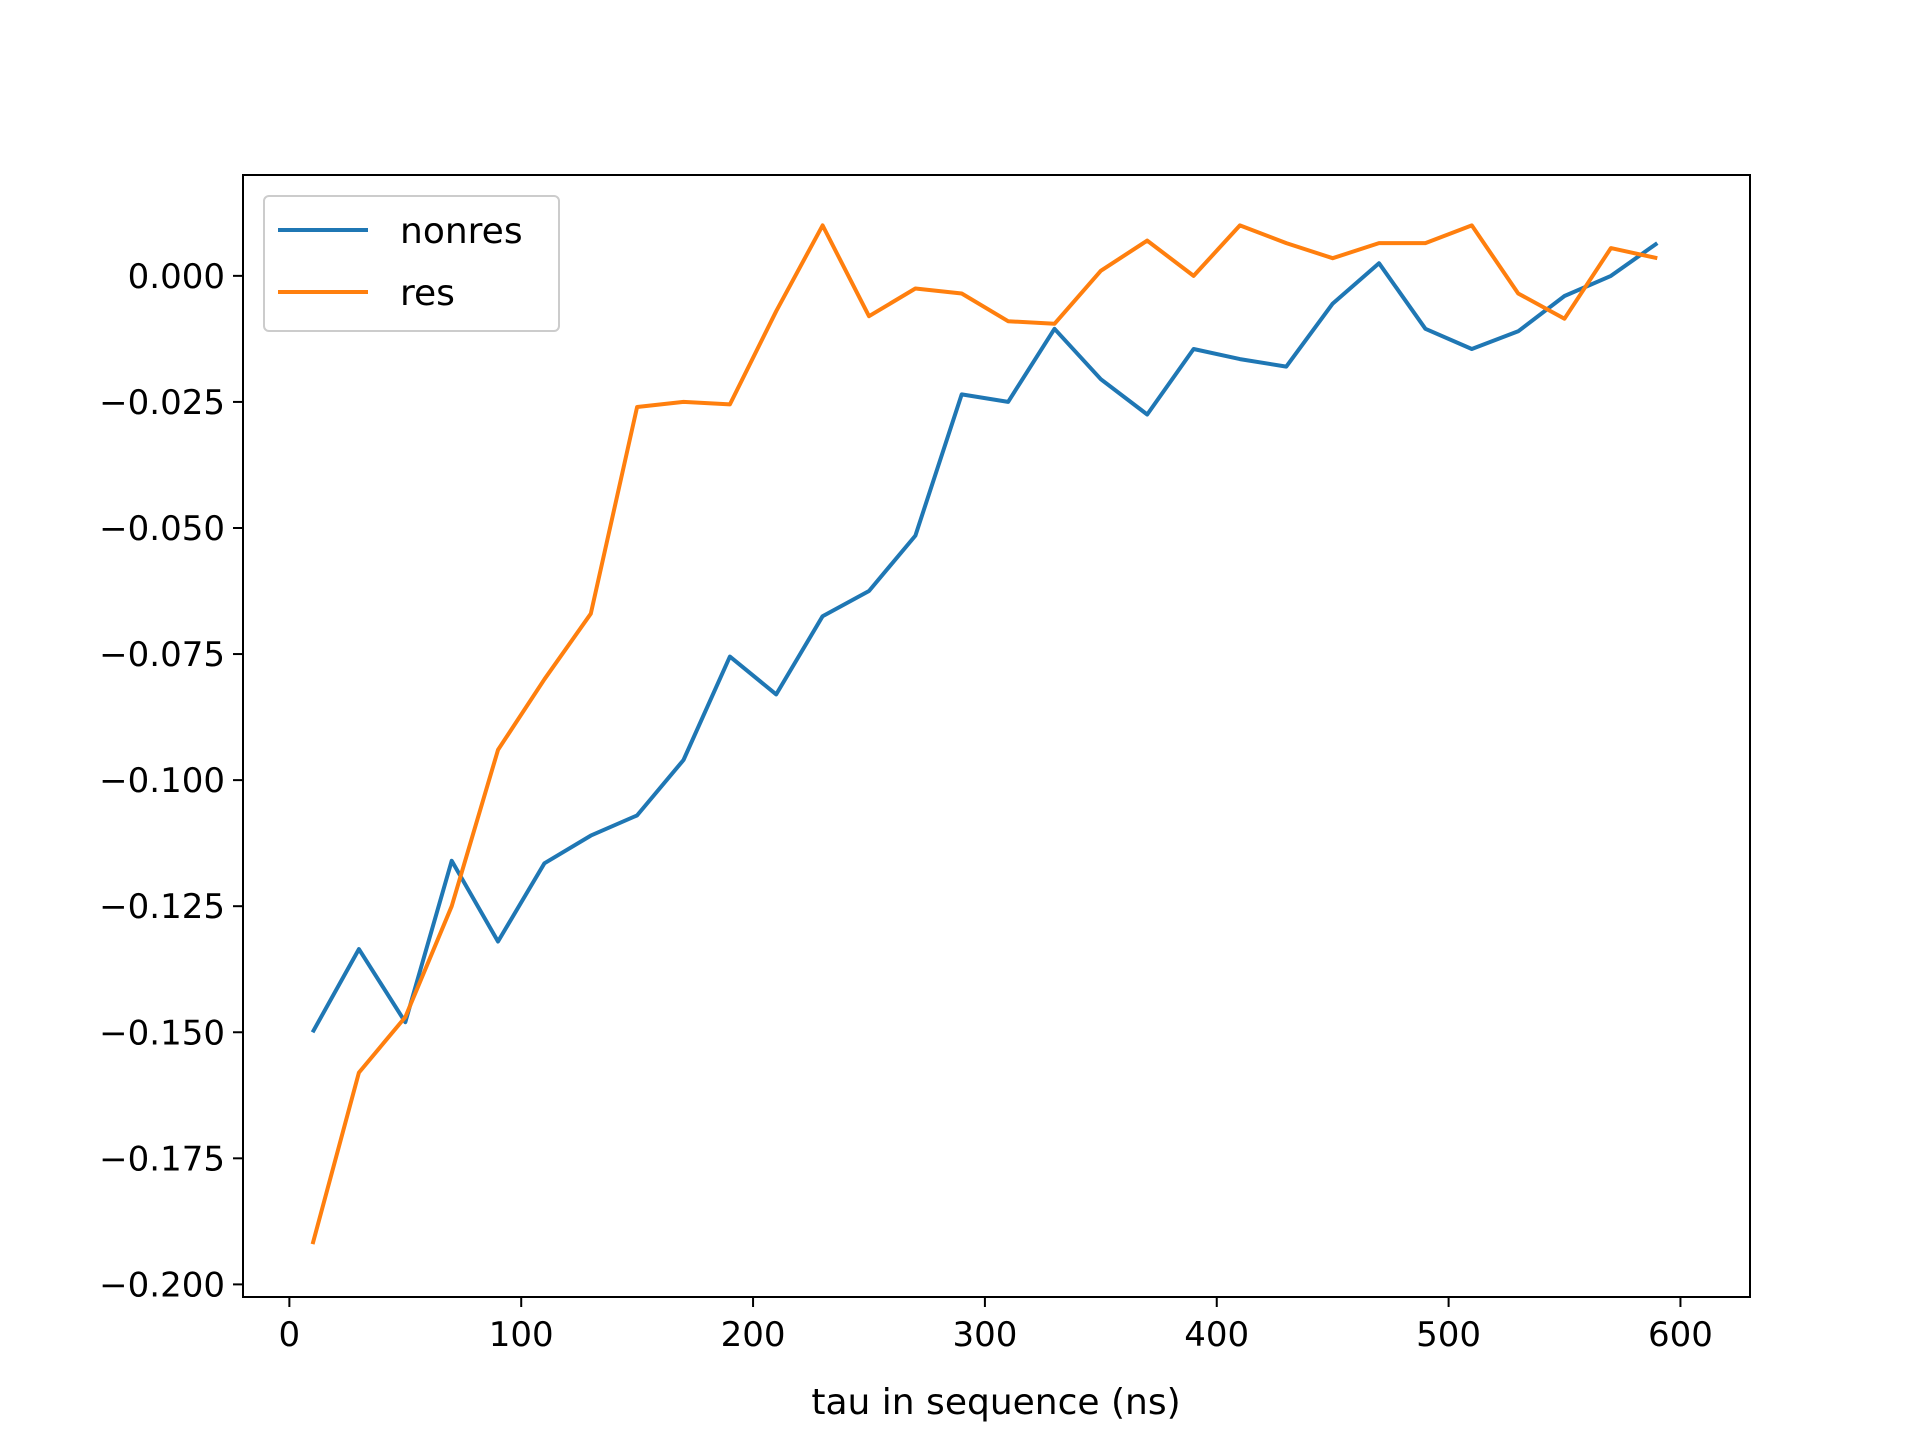 The image size is (1920, 1440). I want to click on y-tick-label: −0.175, so click(162, 1159).